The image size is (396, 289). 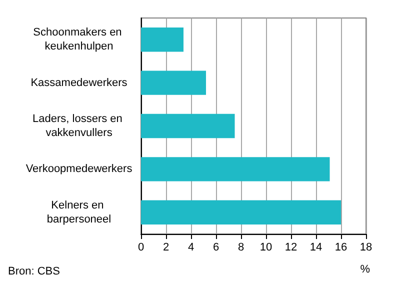 What do you see at coordinates (79, 169) in the screenshot?
I see `y-tick-label: Verkoopmedewerkers` at bounding box center [79, 169].